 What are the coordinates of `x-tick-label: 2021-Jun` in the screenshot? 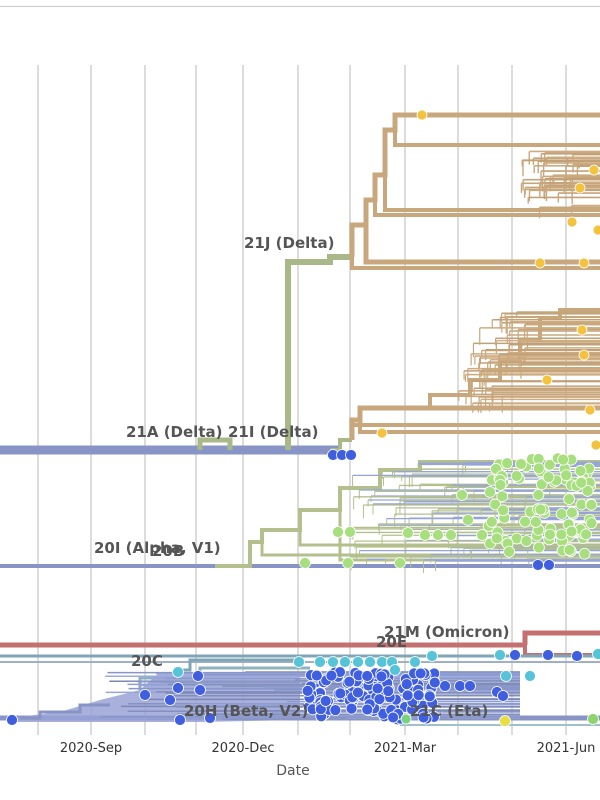 It's located at (566, 748).